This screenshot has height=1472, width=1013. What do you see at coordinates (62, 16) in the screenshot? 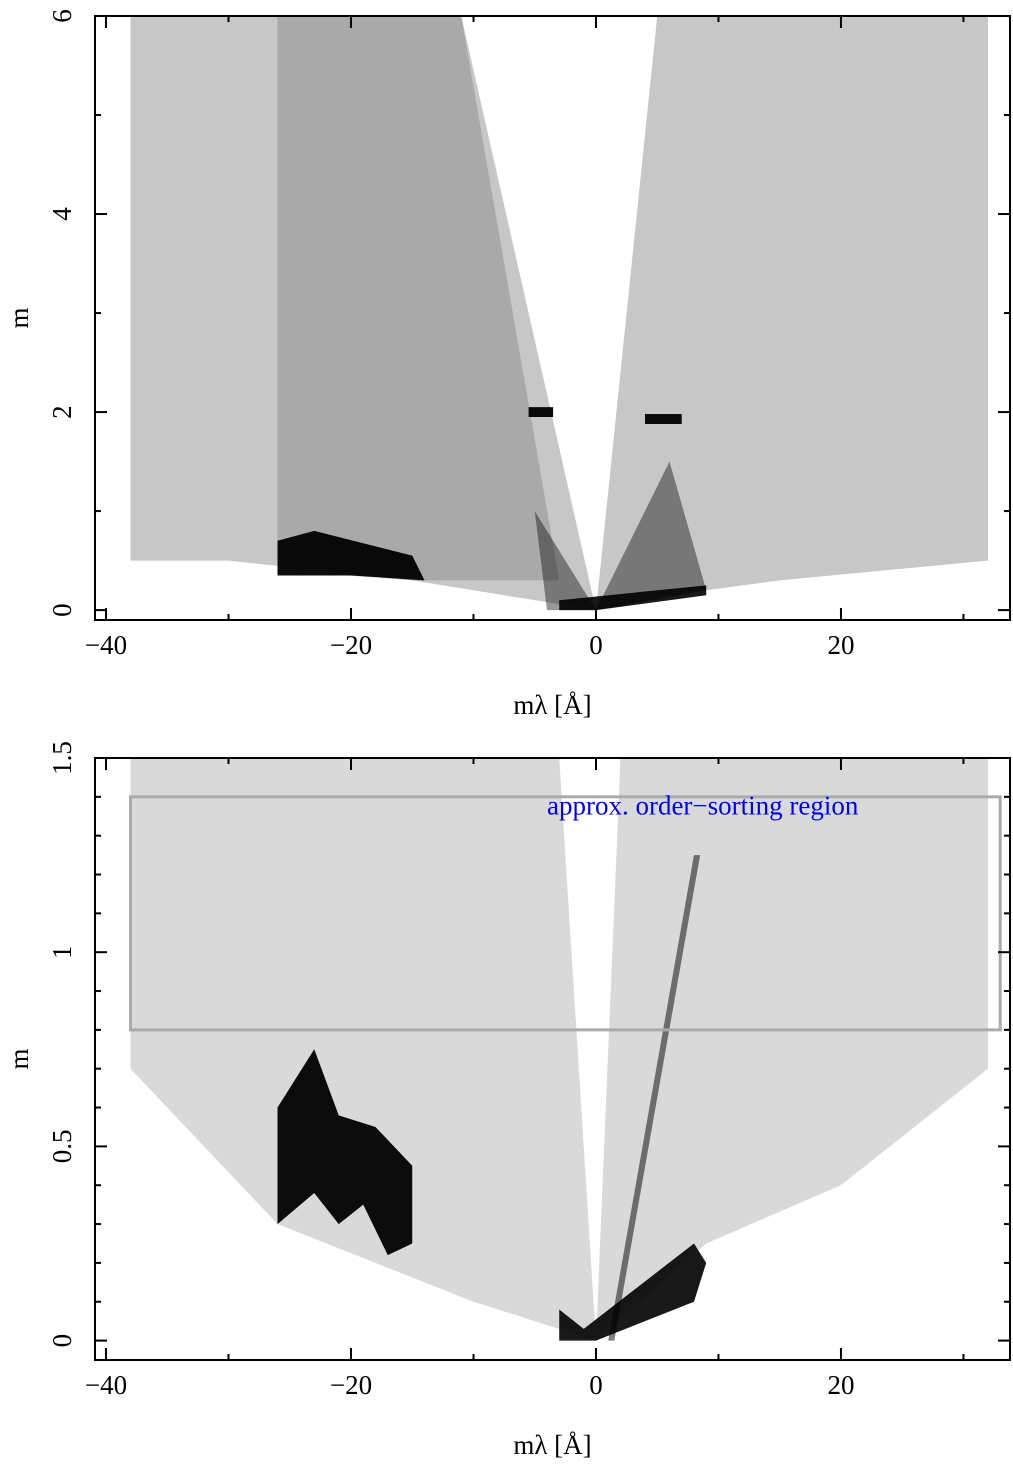
I see `y-tick-label: 6` at bounding box center [62, 16].